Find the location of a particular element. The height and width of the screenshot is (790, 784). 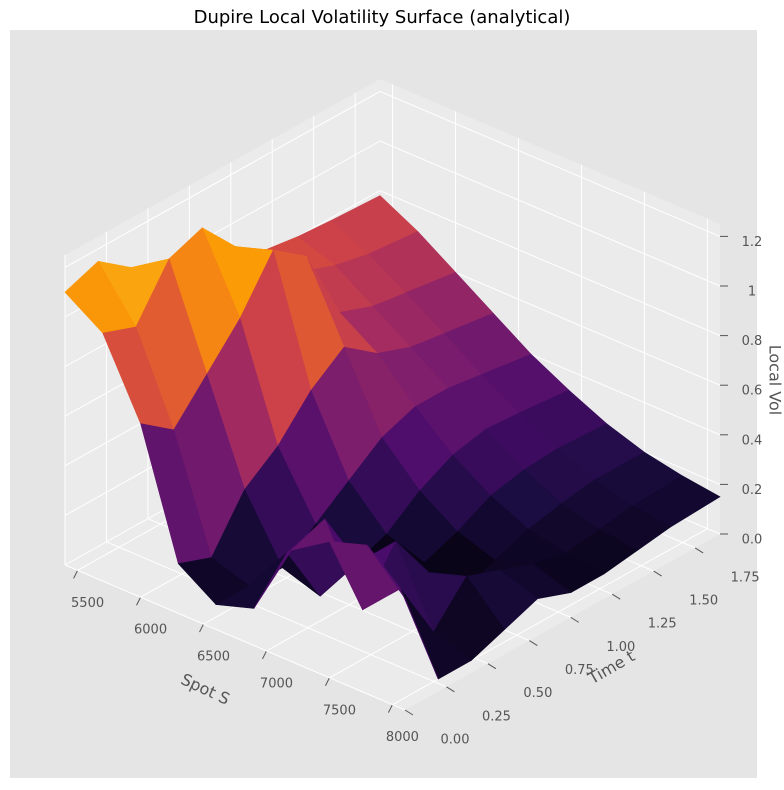

z-tick-label: 1.2 is located at coordinates (752, 242).